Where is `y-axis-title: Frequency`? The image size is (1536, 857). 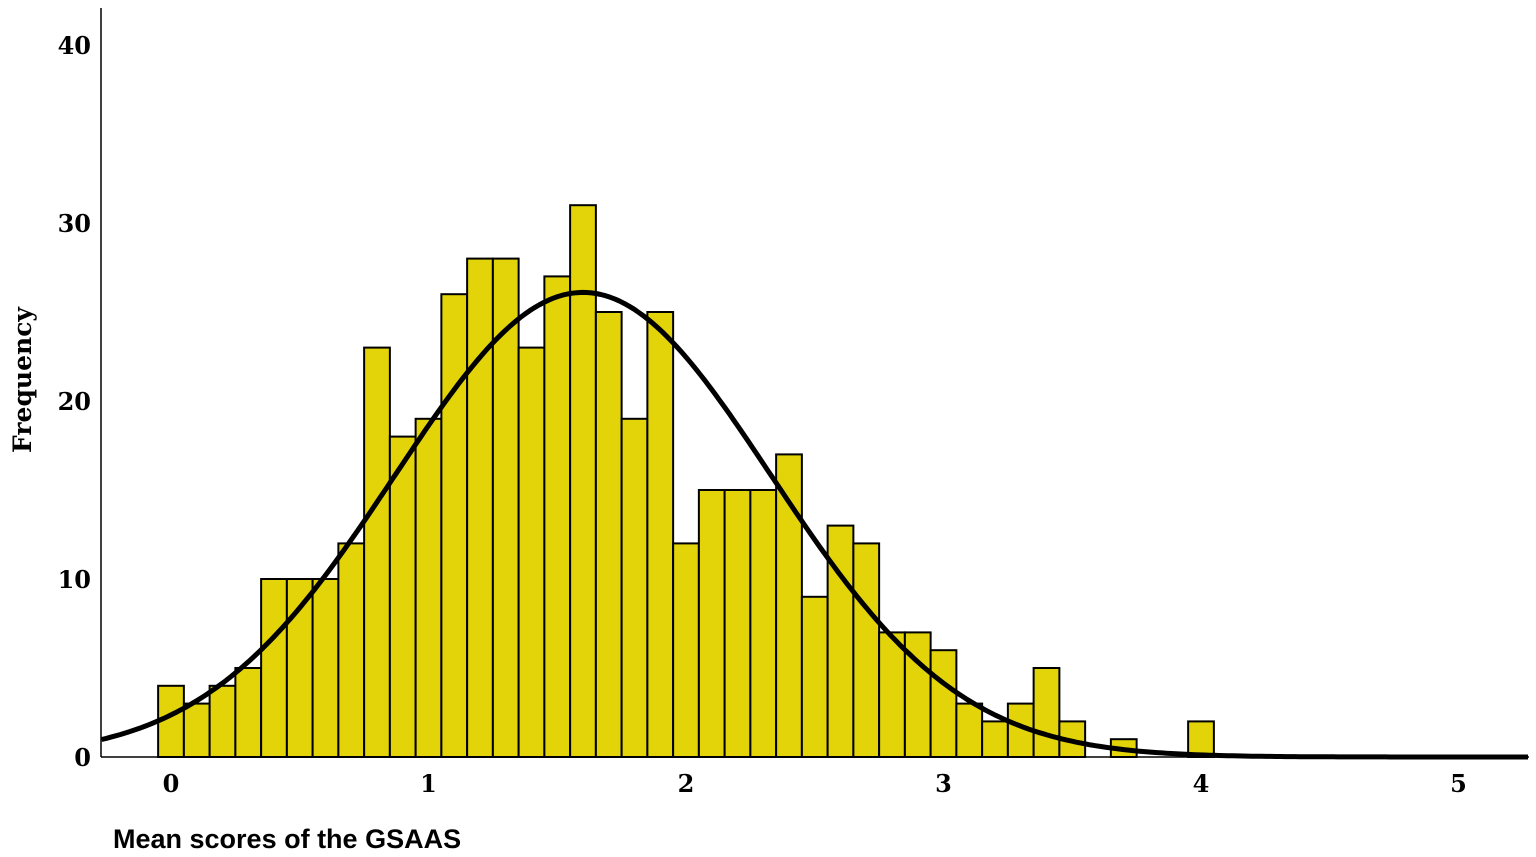
y-axis-title: Frequency is located at coordinates (22, 379).